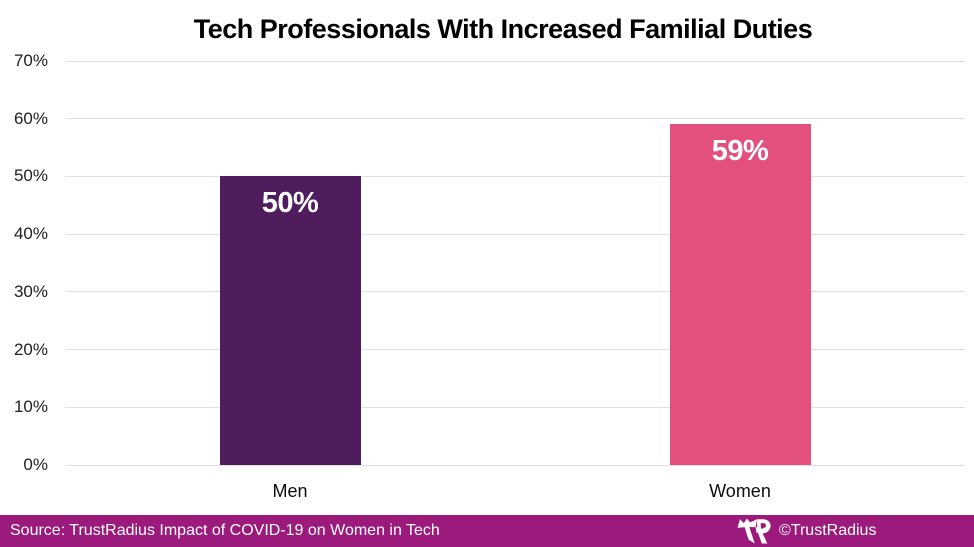 This screenshot has height=547, width=974. What do you see at coordinates (35, 464) in the screenshot?
I see `y-axis-label: 0%` at bounding box center [35, 464].